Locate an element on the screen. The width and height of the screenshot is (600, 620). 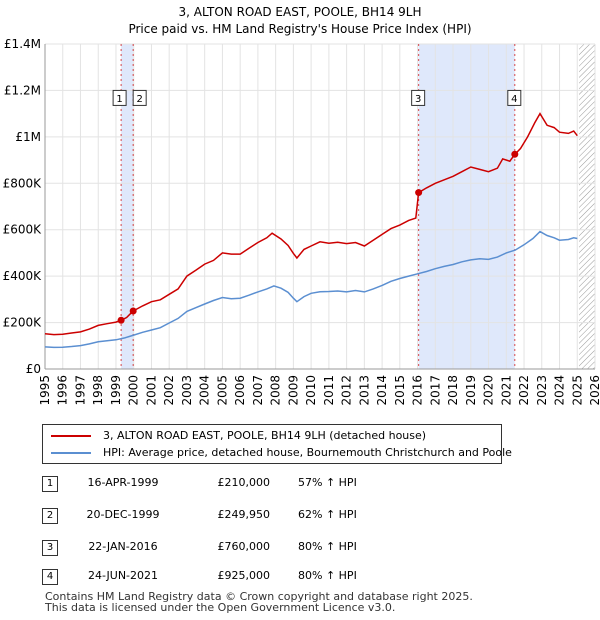
y-tick-label: £0 is located at coordinates (33, 369).